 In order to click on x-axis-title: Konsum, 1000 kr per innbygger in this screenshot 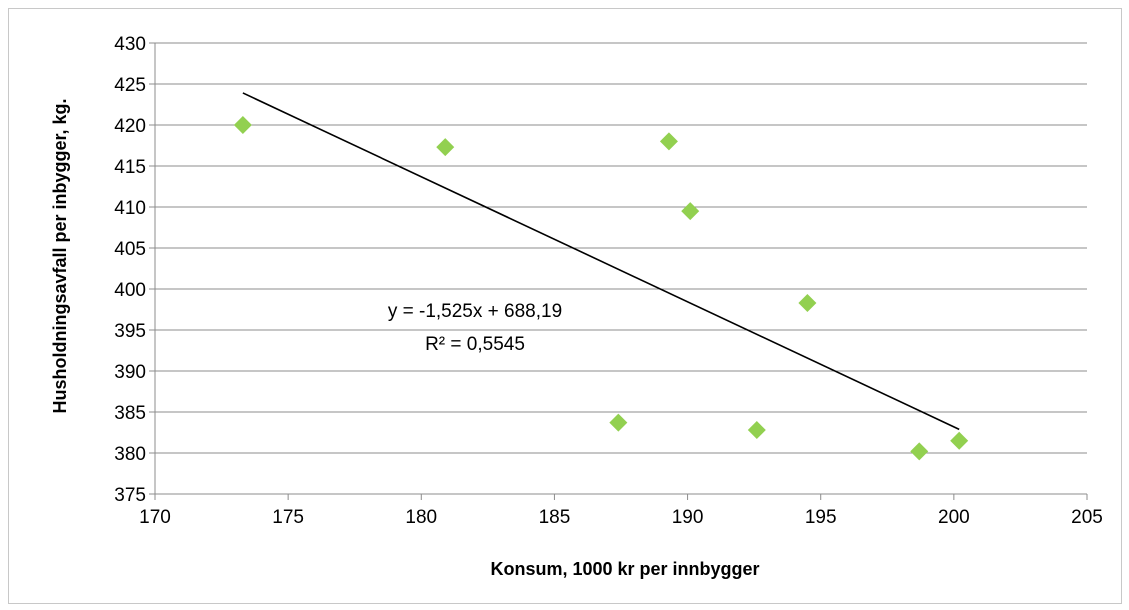, I will do `click(624, 569)`.